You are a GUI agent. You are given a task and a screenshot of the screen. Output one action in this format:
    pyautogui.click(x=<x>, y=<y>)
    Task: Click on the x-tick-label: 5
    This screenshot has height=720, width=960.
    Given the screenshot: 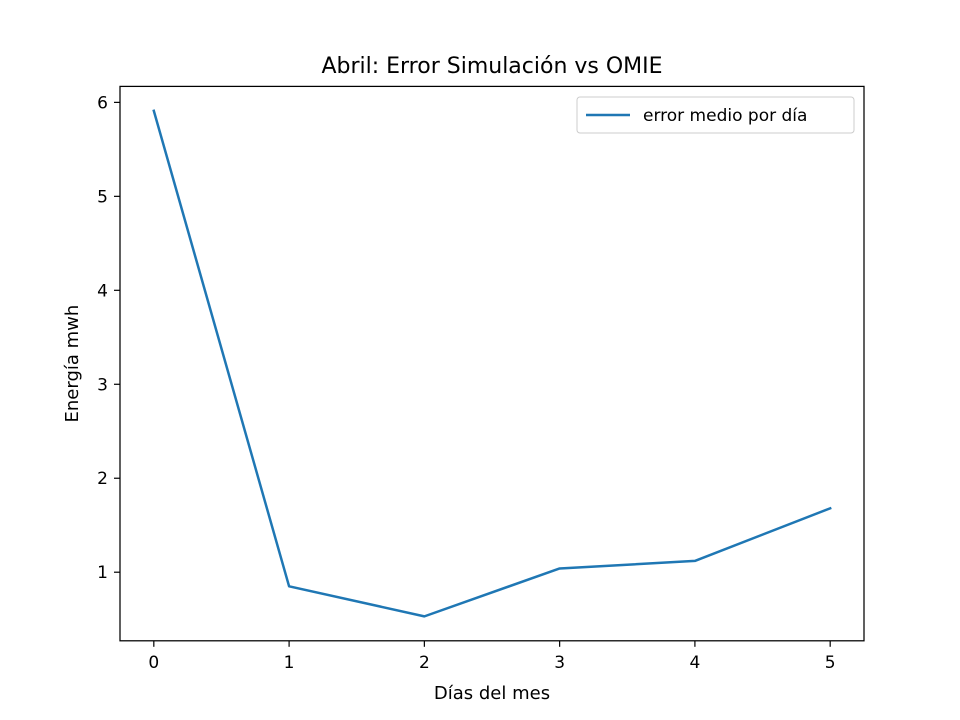 What is the action you would take?
    pyautogui.click(x=830, y=663)
    